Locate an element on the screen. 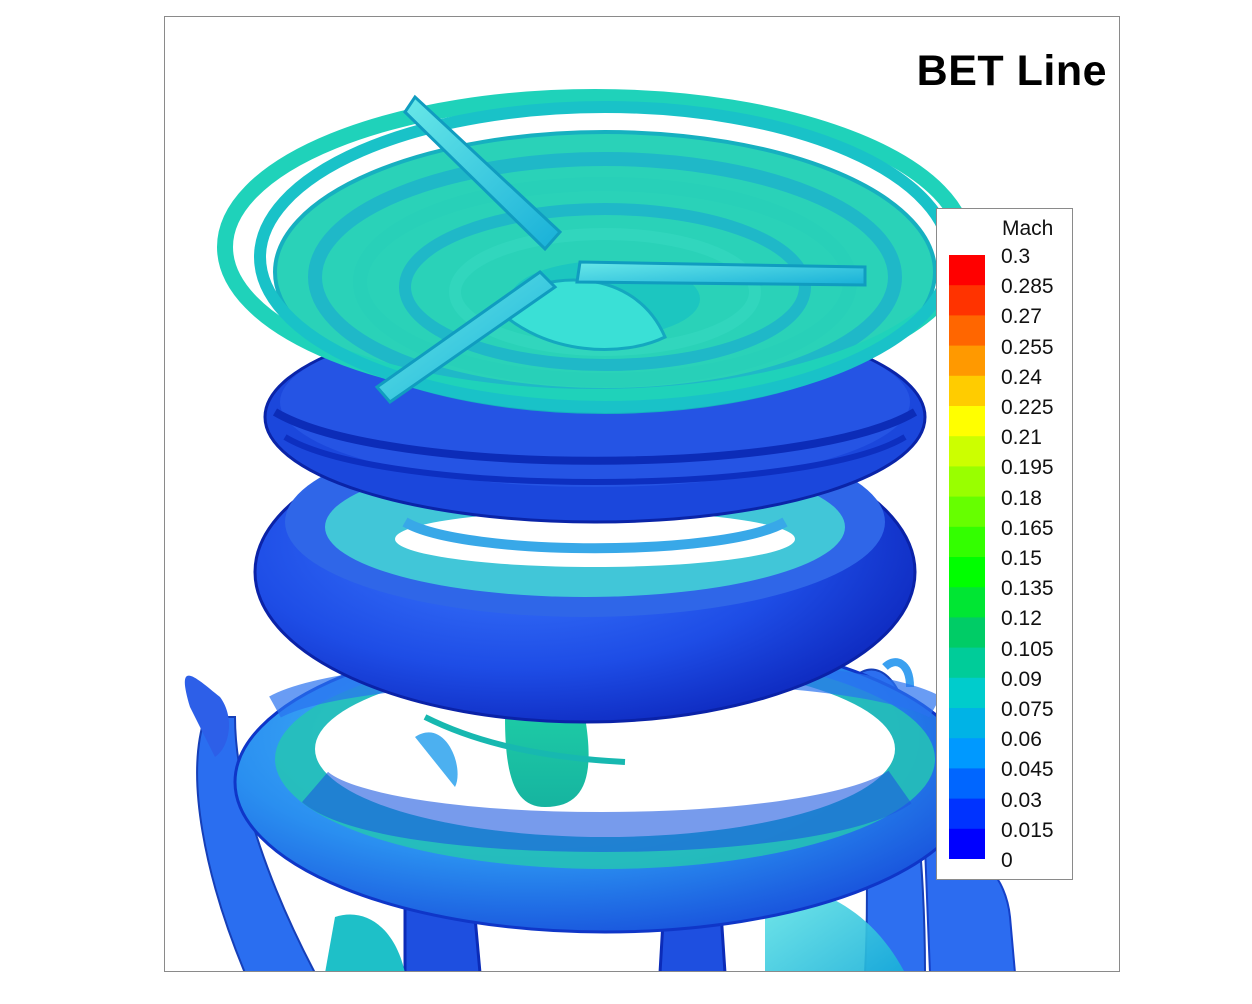 The height and width of the screenshot is (1004, 1252). legend-tick-label: 0.18 is located at coordinates (1021, 498).